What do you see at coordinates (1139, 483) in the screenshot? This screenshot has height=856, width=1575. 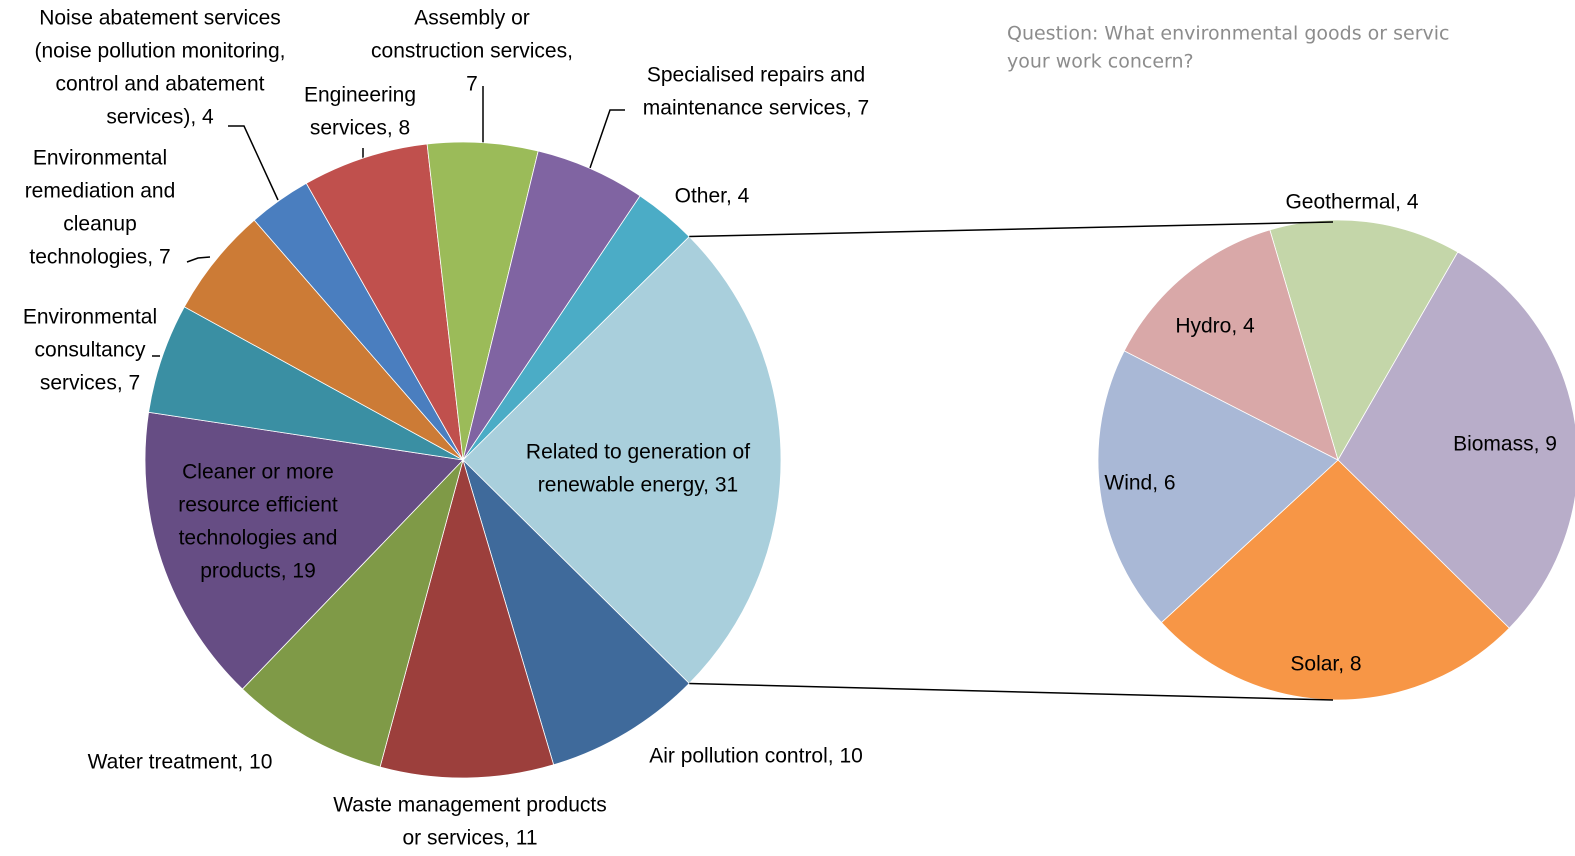 I see `data-label: Wind, 6` at bounding box center [1139, 483].